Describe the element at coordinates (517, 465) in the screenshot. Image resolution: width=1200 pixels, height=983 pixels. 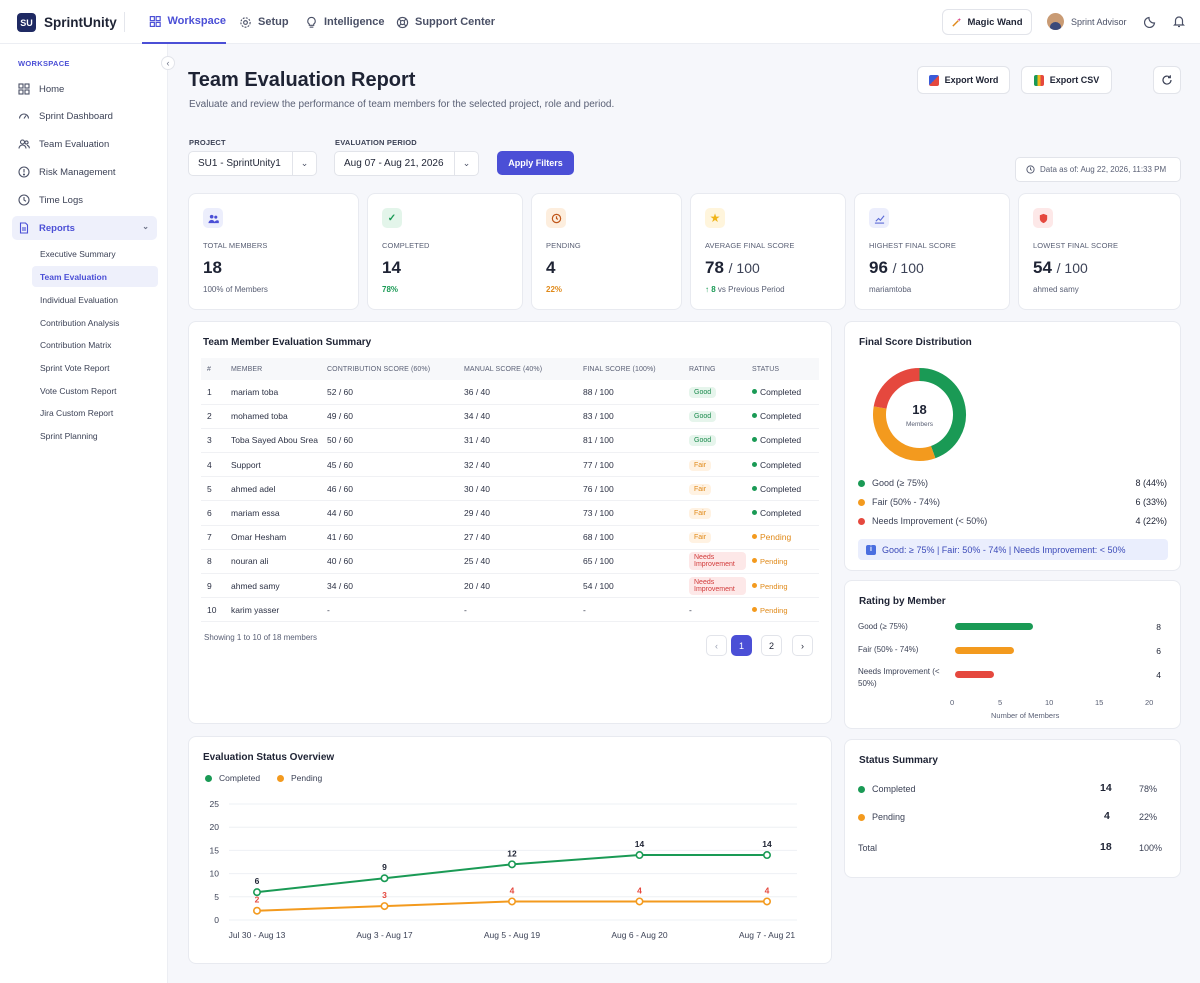
I see `table-cell: 32 / 40` at that location.